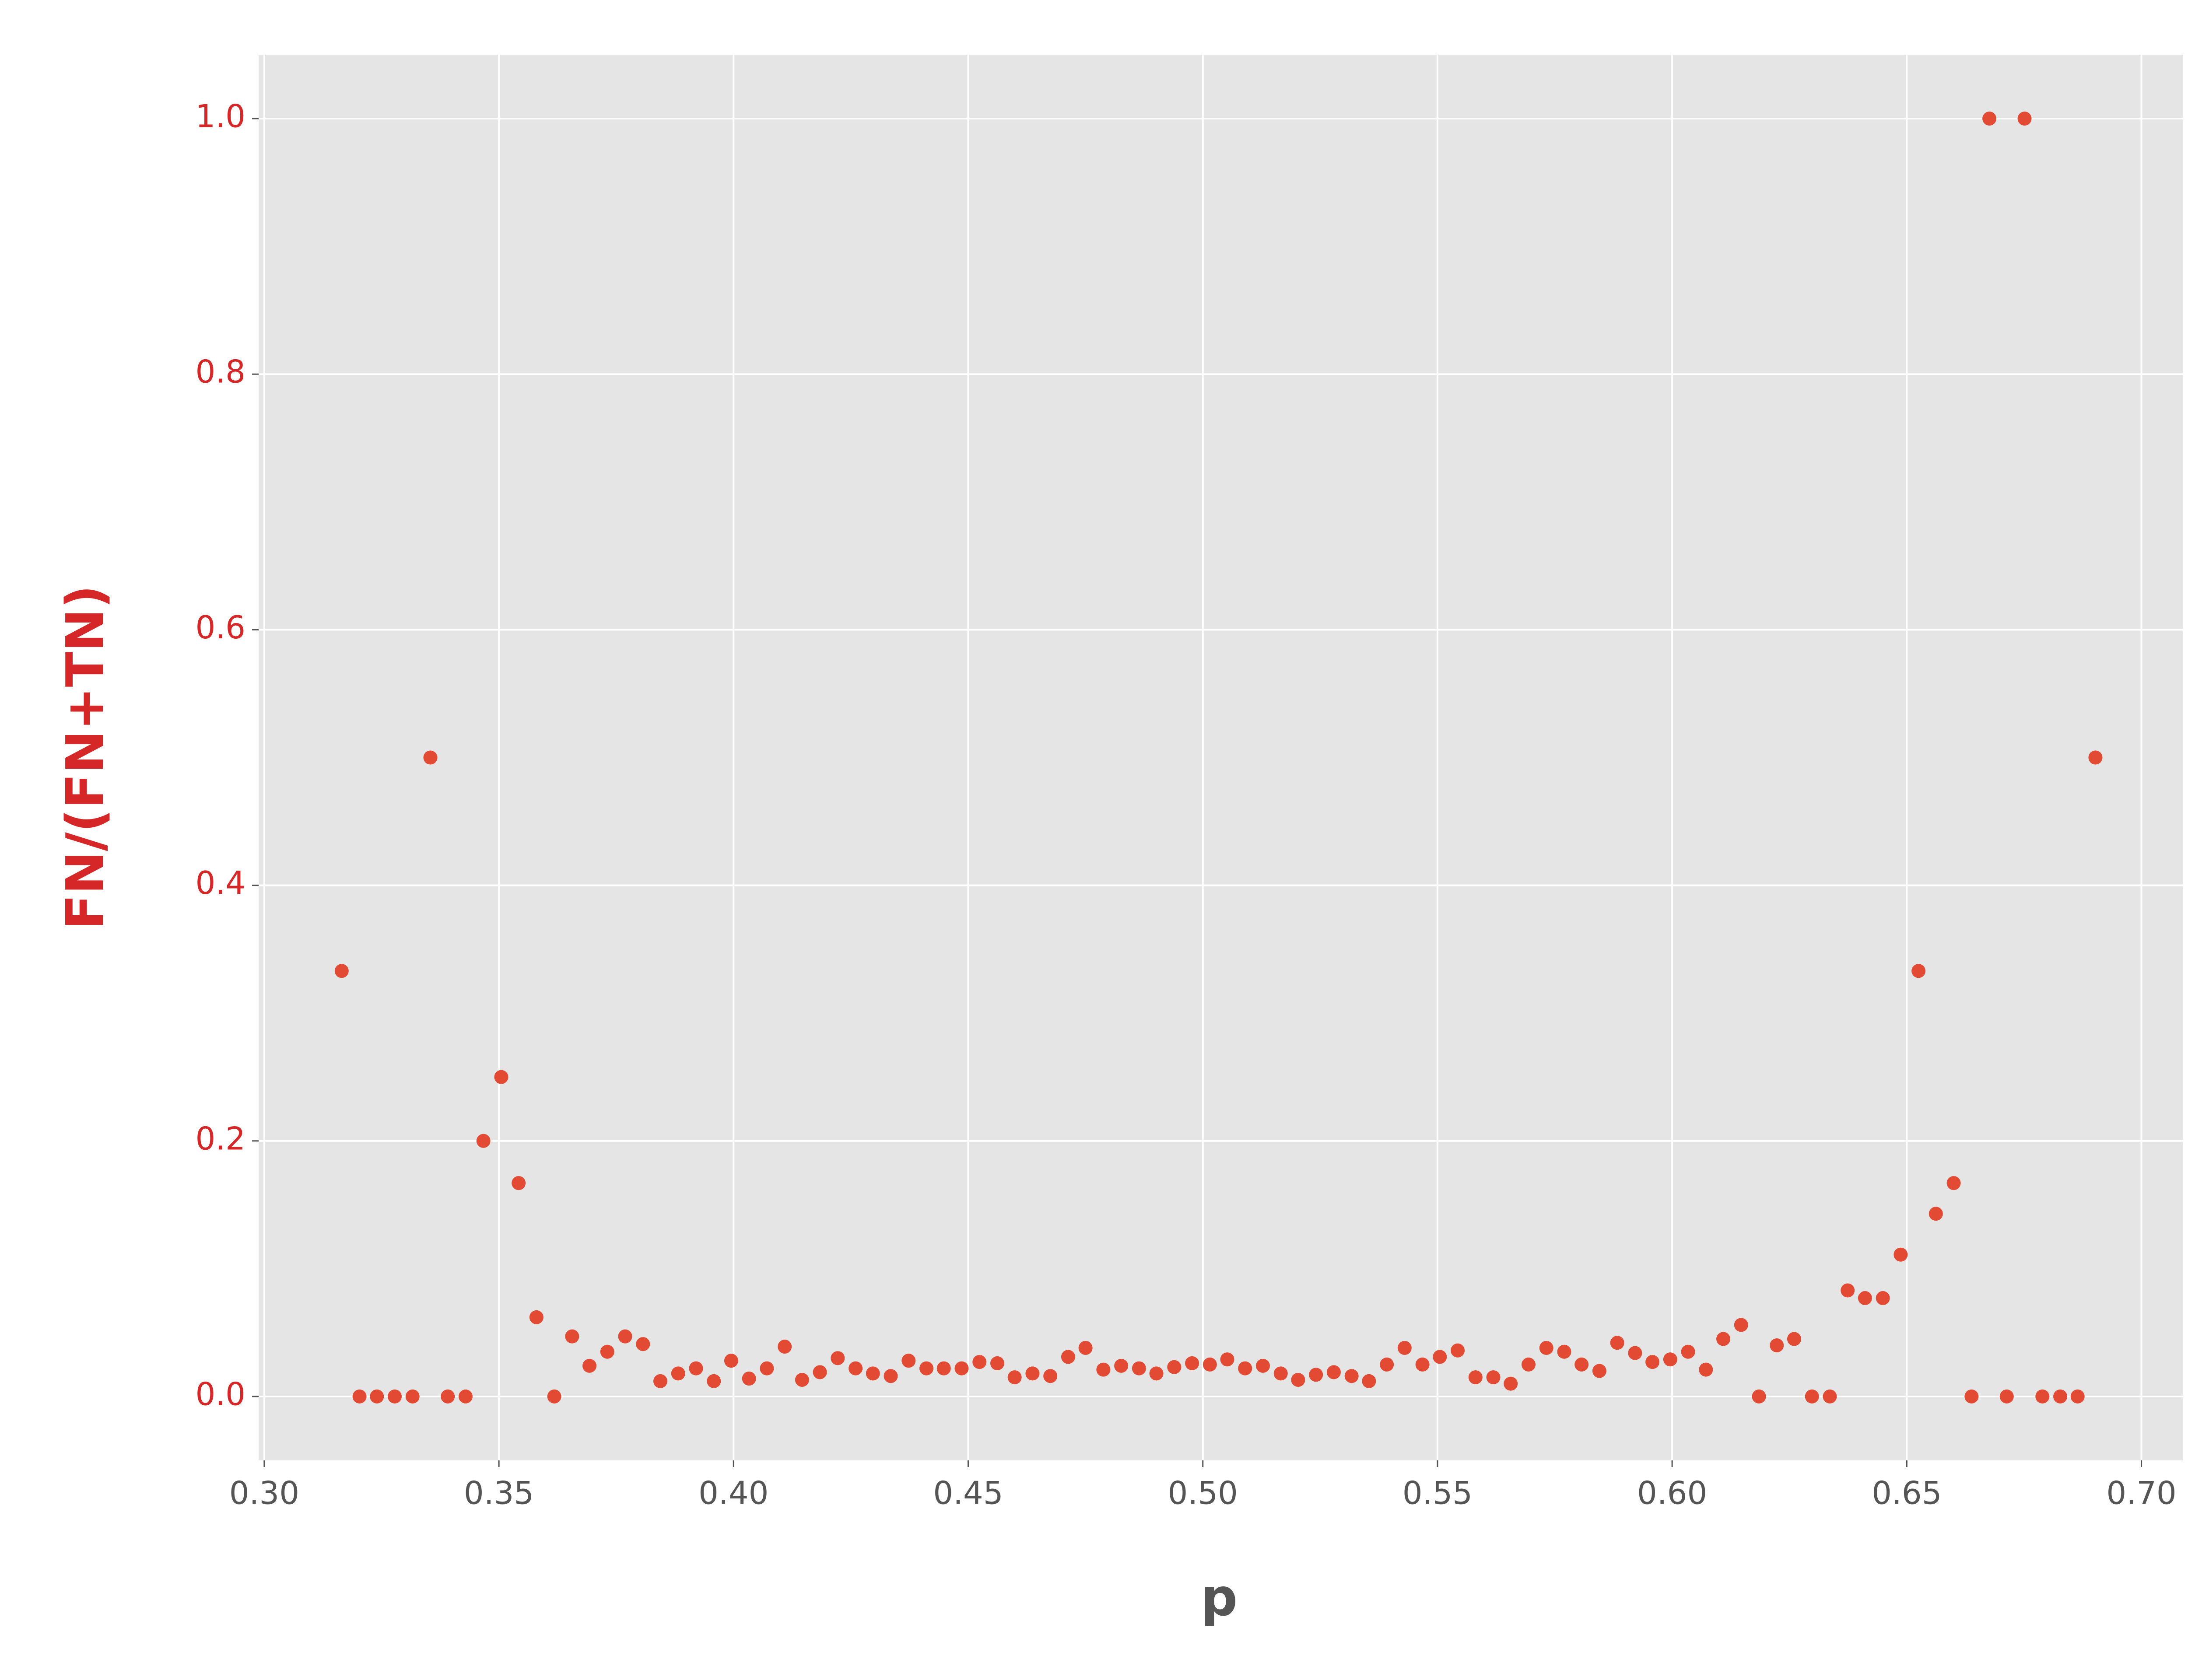 The width and height of the screenshot is (2188, 1680). I want to click on x-tick-label: 0.40, so click(733, 1493).